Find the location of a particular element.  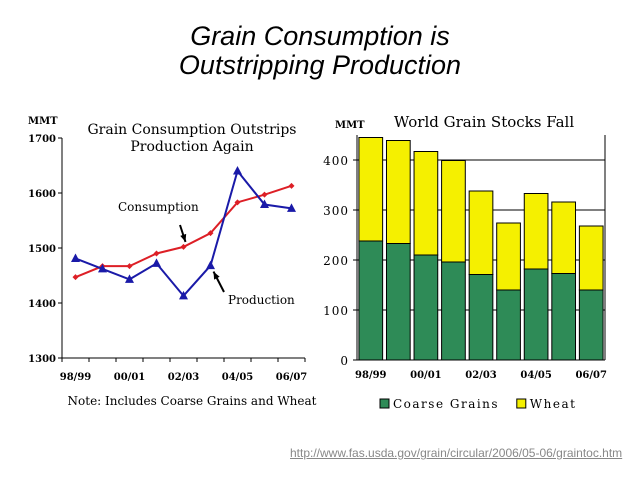

left-x-tick-label: 00/01 is located at coordinates (129, 377).